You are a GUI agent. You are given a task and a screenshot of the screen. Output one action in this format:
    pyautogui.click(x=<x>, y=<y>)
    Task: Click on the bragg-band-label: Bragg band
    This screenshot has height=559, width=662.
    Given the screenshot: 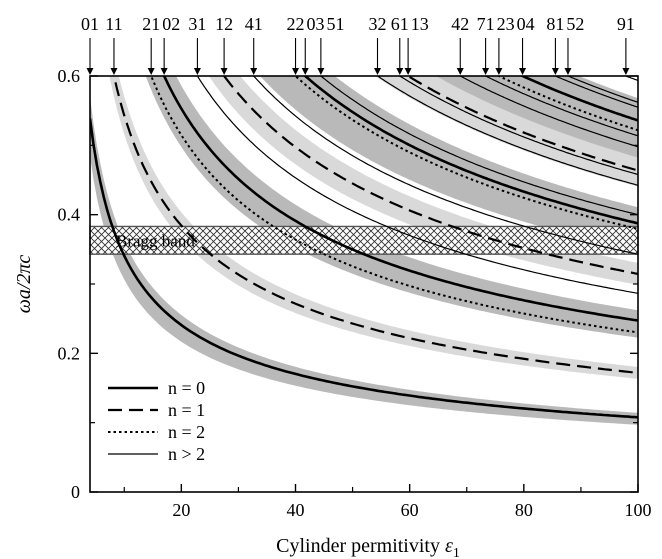 What is the action you would take?
    pyautogui.click(x=155, y=240)
    